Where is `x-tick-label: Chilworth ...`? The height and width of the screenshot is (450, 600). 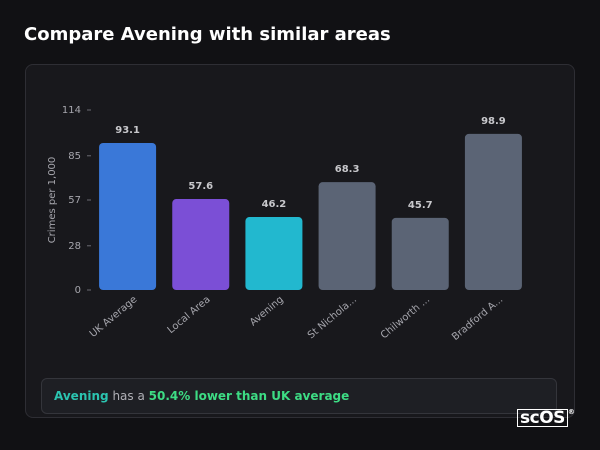 x-tick-label: Chilworth ... is located at coordinates (405, 317).